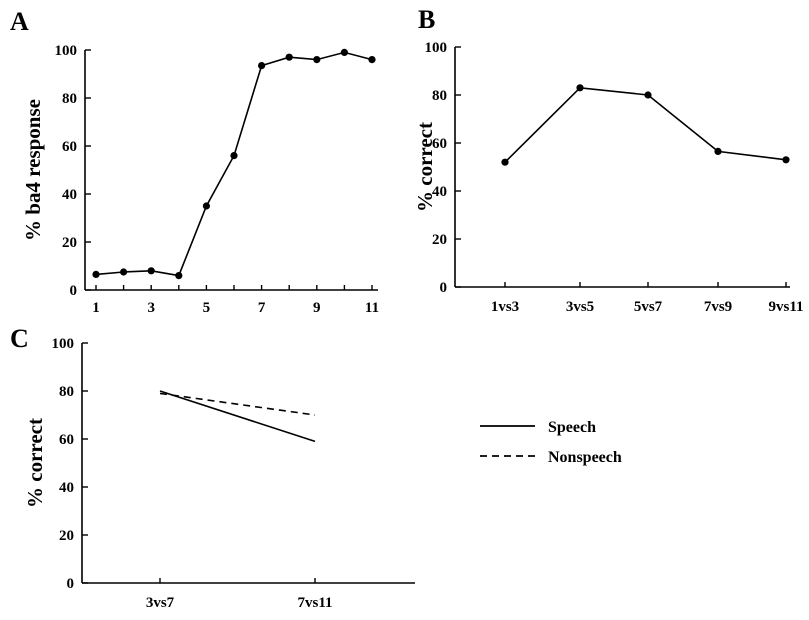  What do you see at coordinates (785, 307) in the screenshot?
I see `panel-b-x-tick-label: 9vs11` at bounding box center [785, 307].